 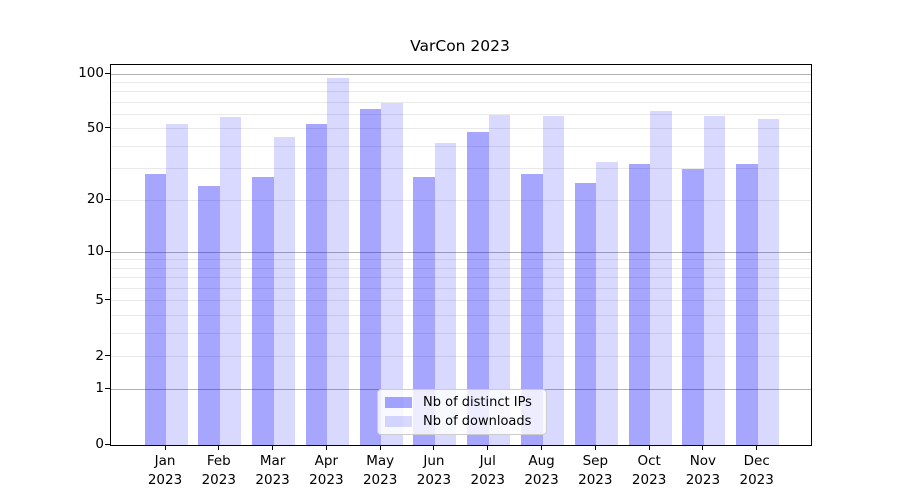 What do you see at coordinates (338, 261) in the screenshot?
I see `bar-downloads-apr` at bounding box center [338, 261].